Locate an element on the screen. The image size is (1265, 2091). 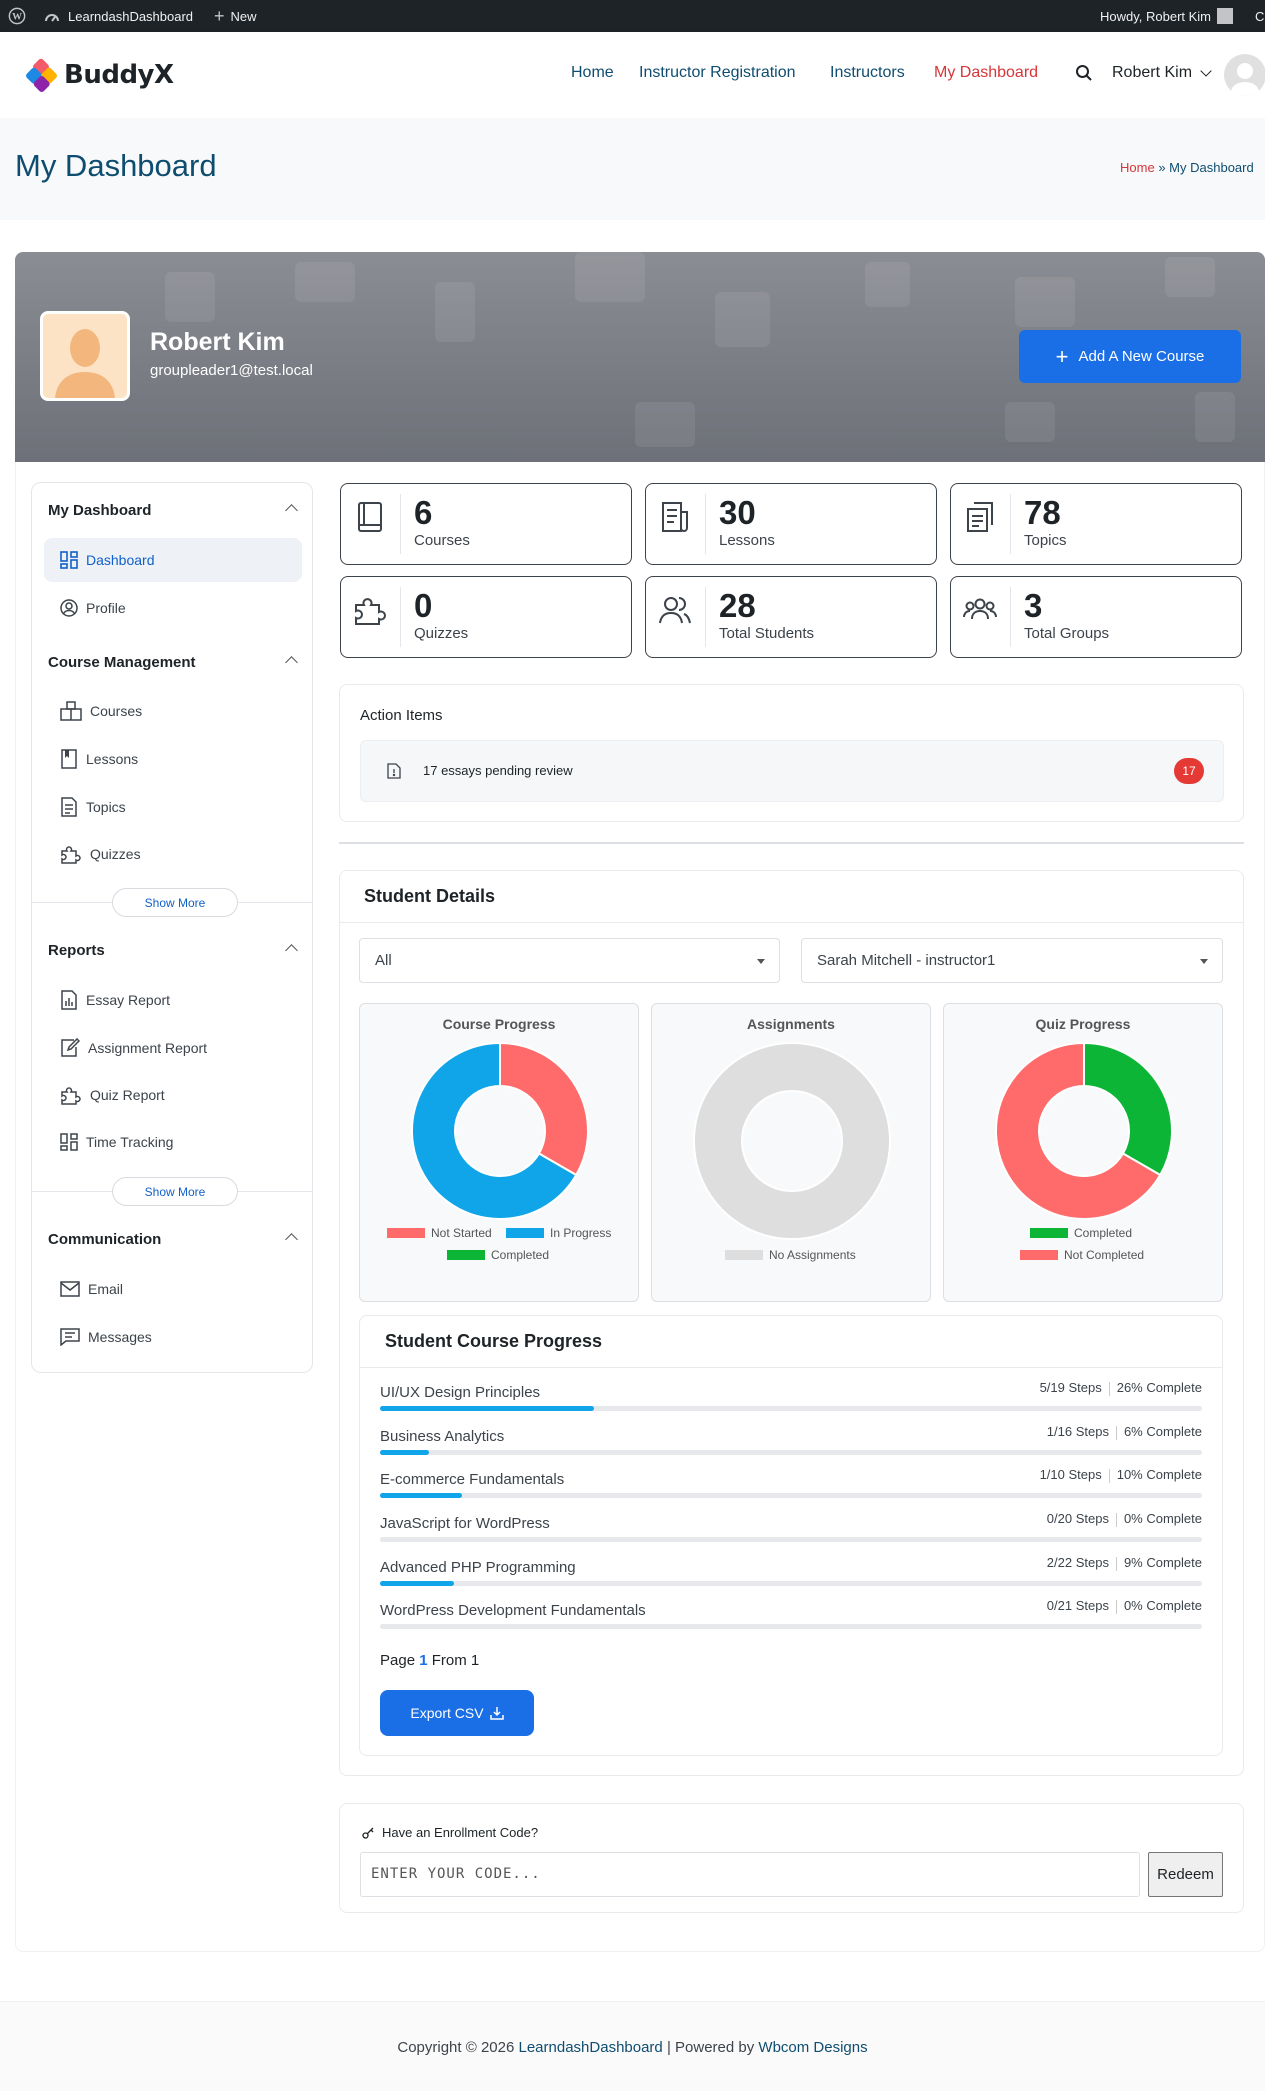
course-progress-donut is located at coordinates (500, 1131).